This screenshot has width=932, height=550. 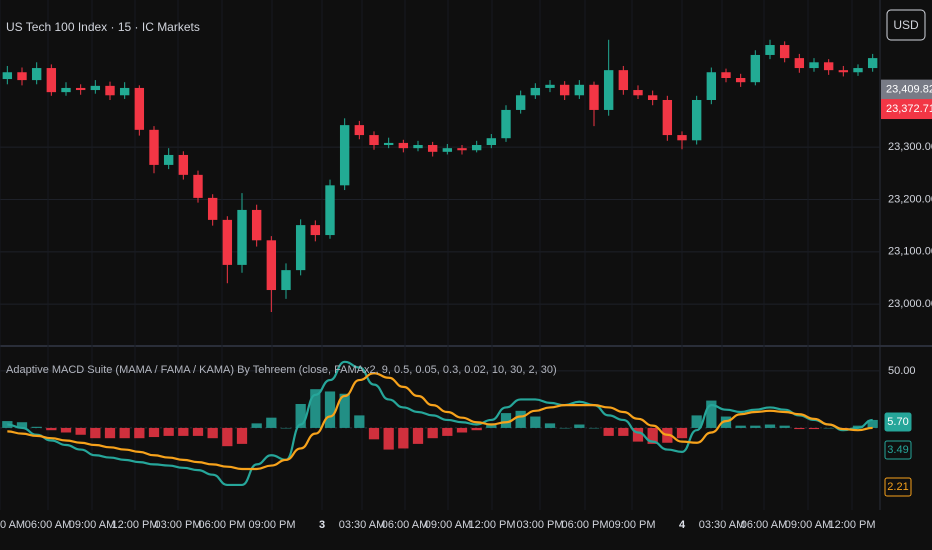 What do you see at coordinates (12, 525) in the screenshot?
I see `x-tick-label: 0 AM` at bounding box center [12, 525].